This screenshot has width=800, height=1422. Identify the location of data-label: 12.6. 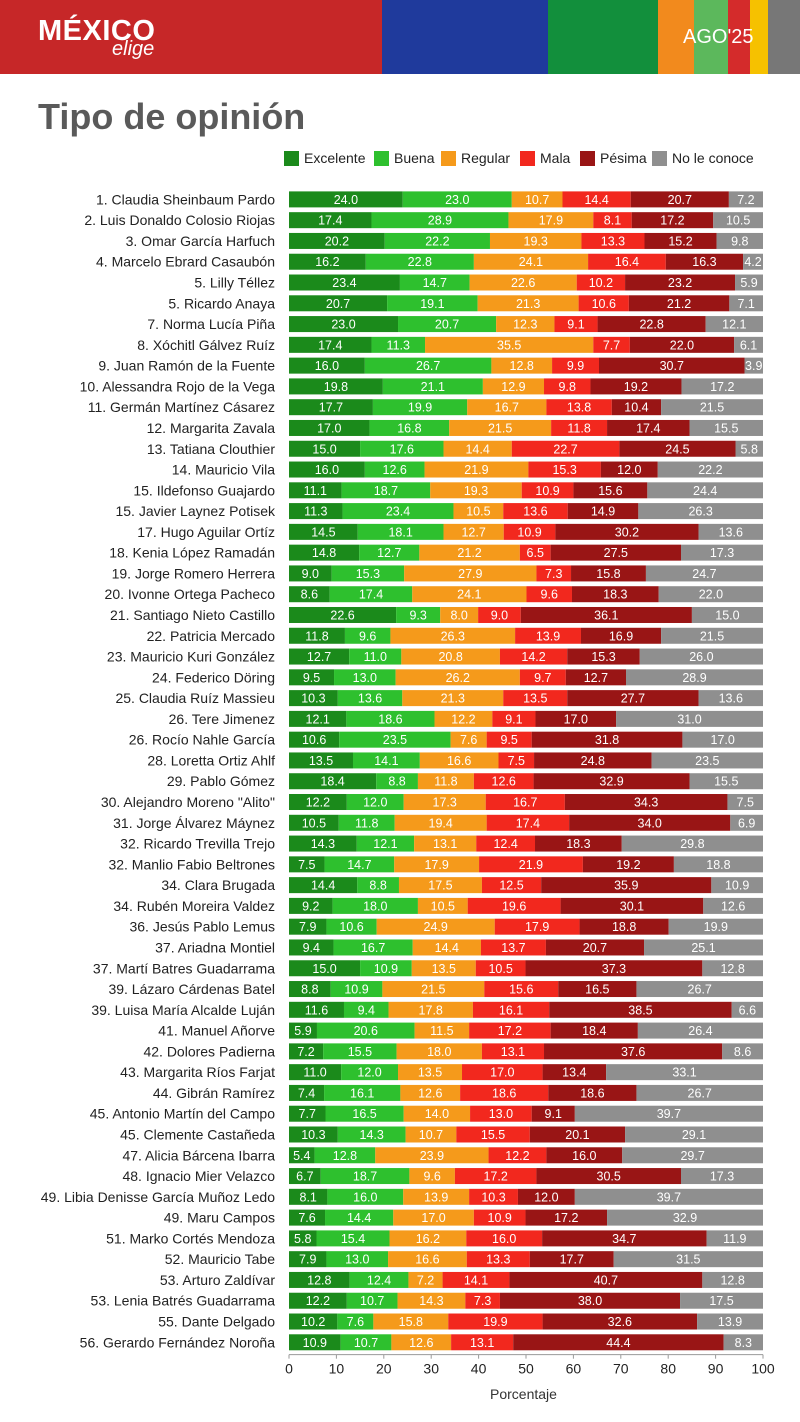
(733, 906).